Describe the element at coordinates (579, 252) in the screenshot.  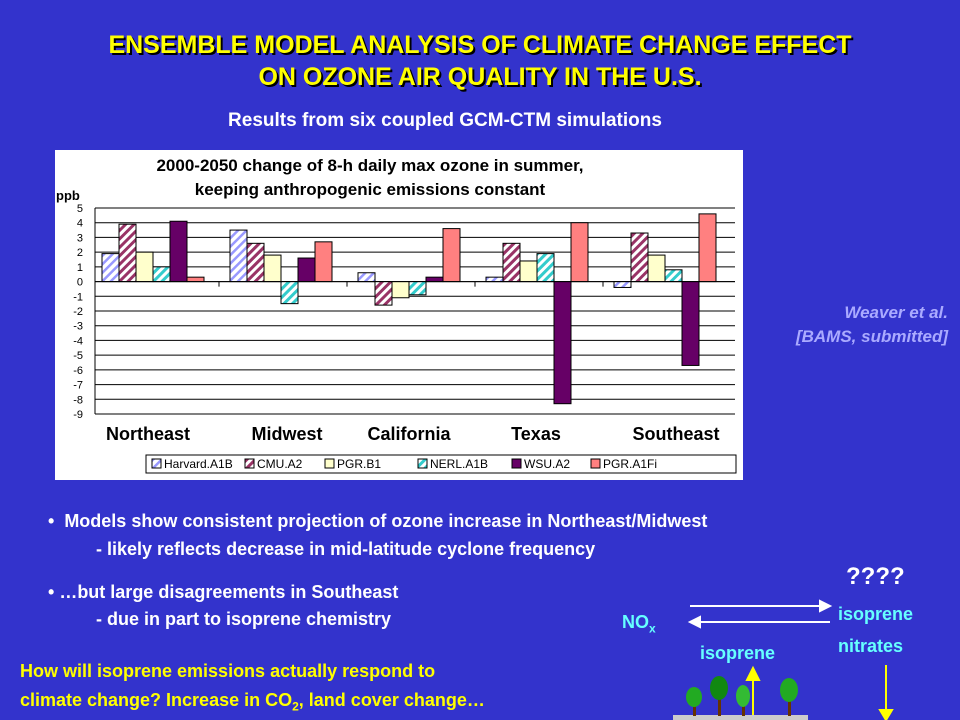
I see `bar-pgr-a1fi-texas` at that location.